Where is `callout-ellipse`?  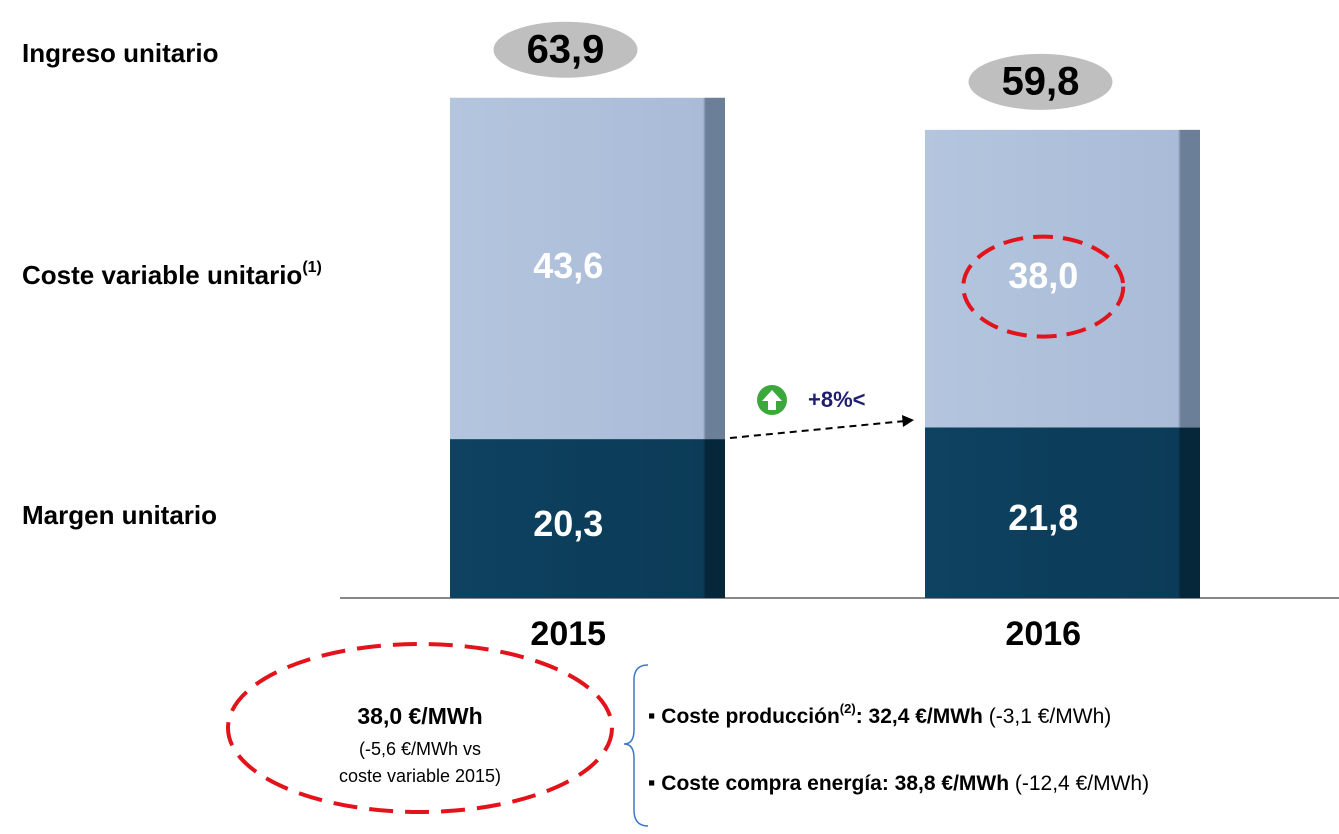 callout-ellipse is located at coordinates (420, 728).